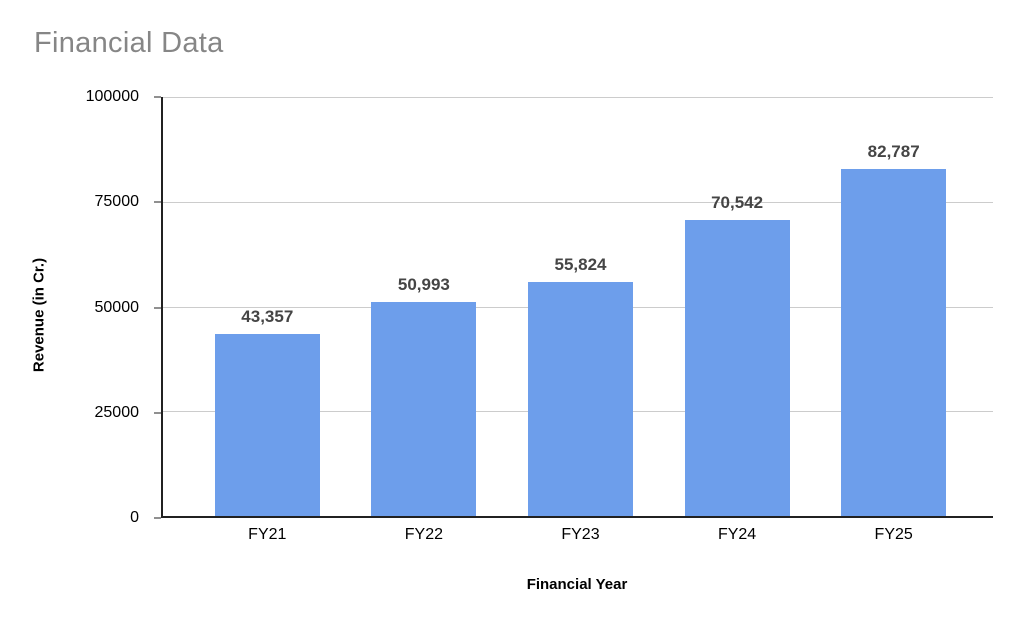 The width and height of the screenshot is (1024, 633). I want to click on x-axis-tick-labels: FY21 FY22 FY23 FY24 FY25, so click(580, 535).